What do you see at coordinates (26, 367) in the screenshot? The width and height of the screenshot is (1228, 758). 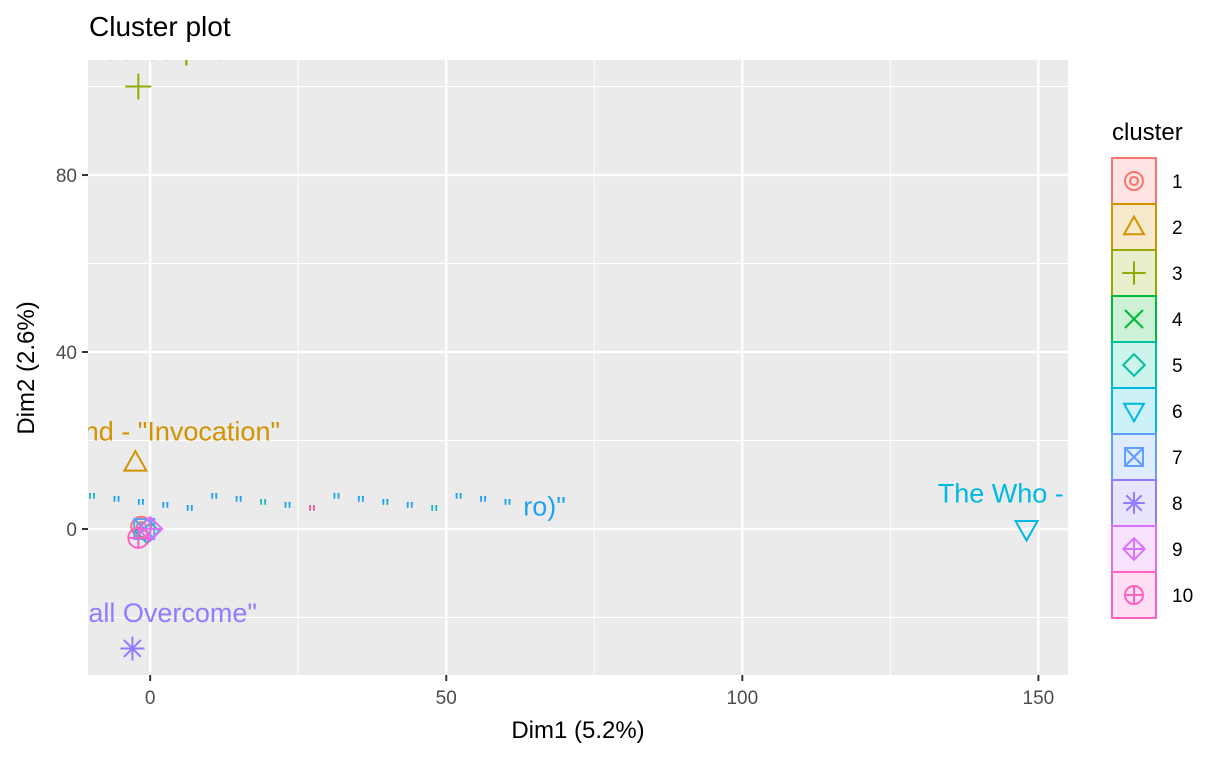 I see `y-axis-label: Dim2 (2.6%)` at bounding box center [26, 367].